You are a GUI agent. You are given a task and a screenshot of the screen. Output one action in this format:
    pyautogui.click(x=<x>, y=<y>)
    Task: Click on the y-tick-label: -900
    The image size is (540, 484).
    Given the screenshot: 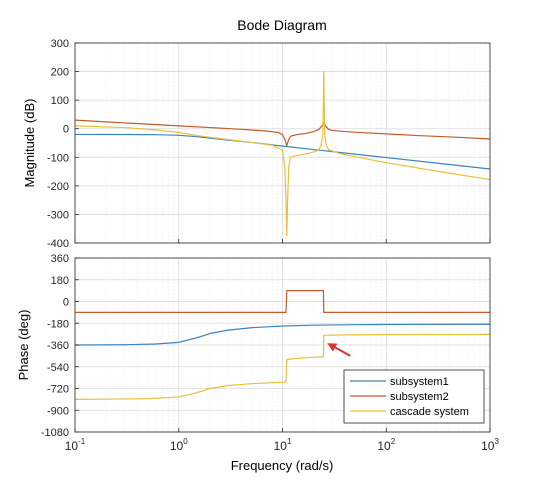 What is the action you would take?
    pyautogui.click(x=58, y=411)
    